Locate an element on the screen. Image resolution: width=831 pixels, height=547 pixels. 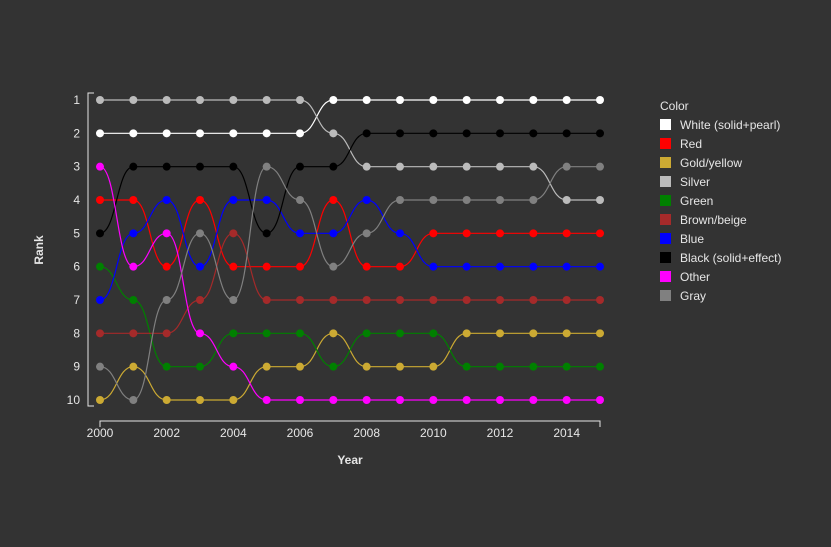
legend-label: Silver is located at coordinates (695, 182).